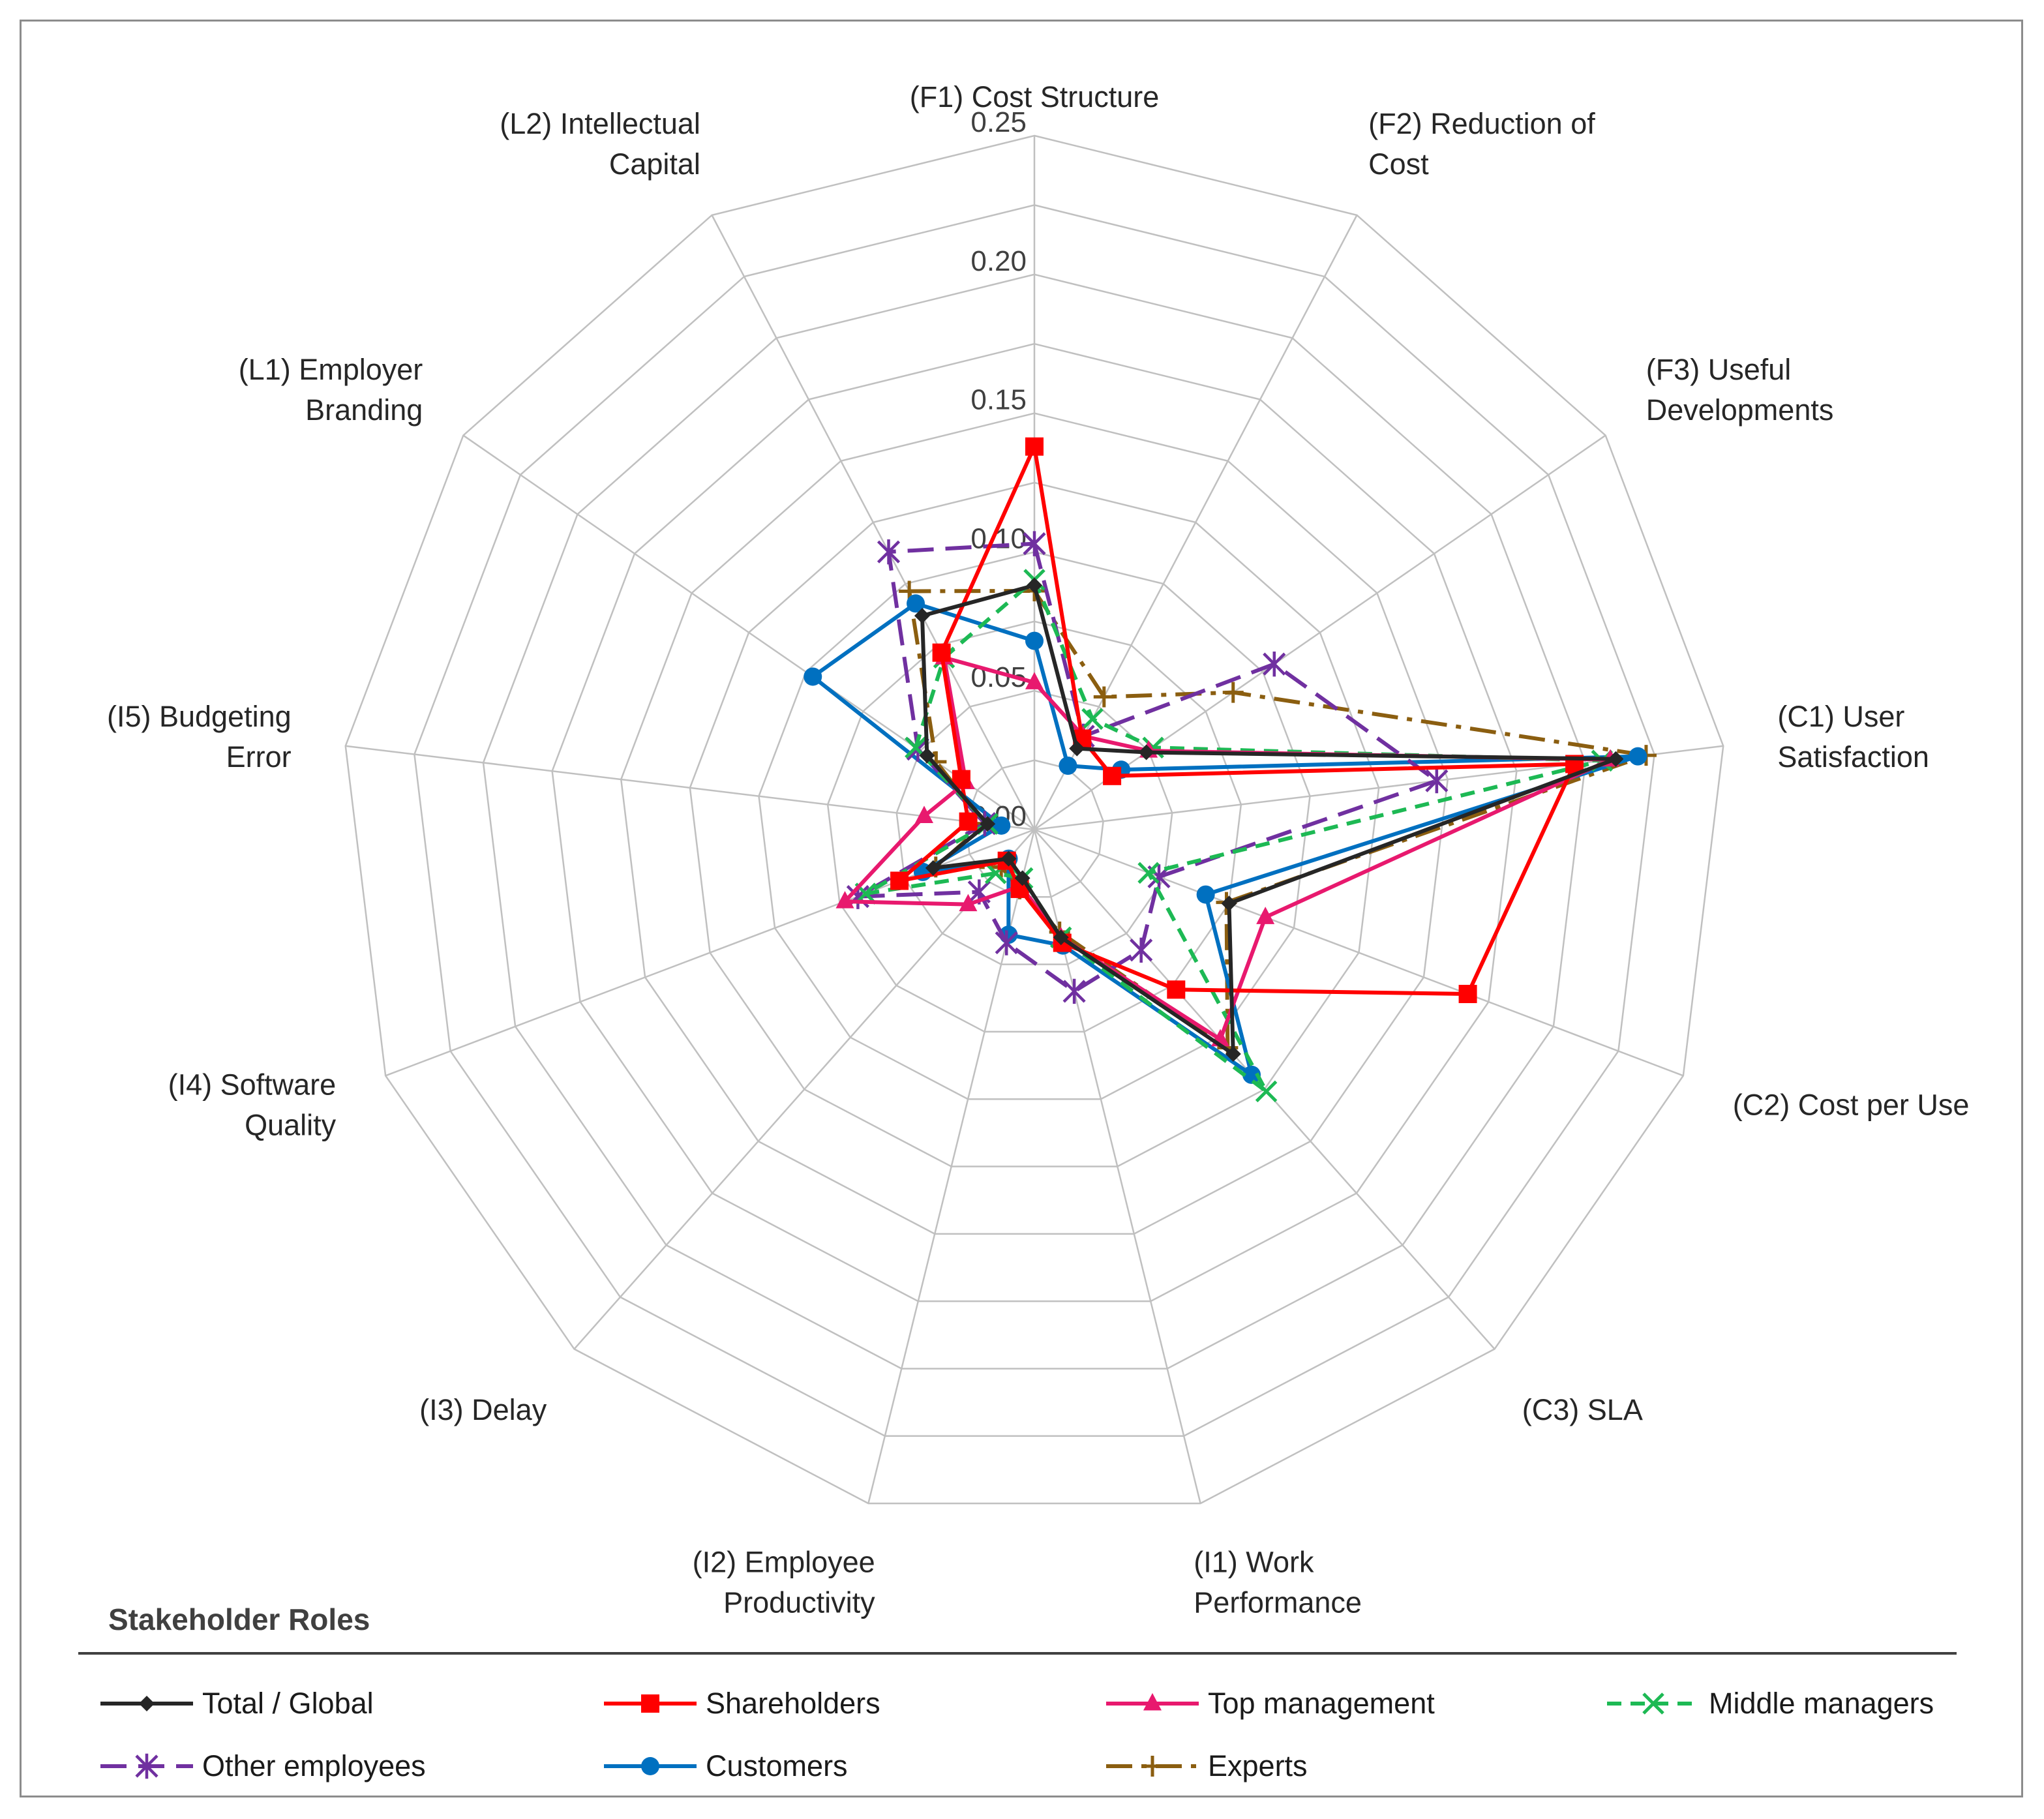 Image resolution: width=2044 pixels, height=1819 pixels. I want to click on legend-item: Experts, so click(1206, 1767).